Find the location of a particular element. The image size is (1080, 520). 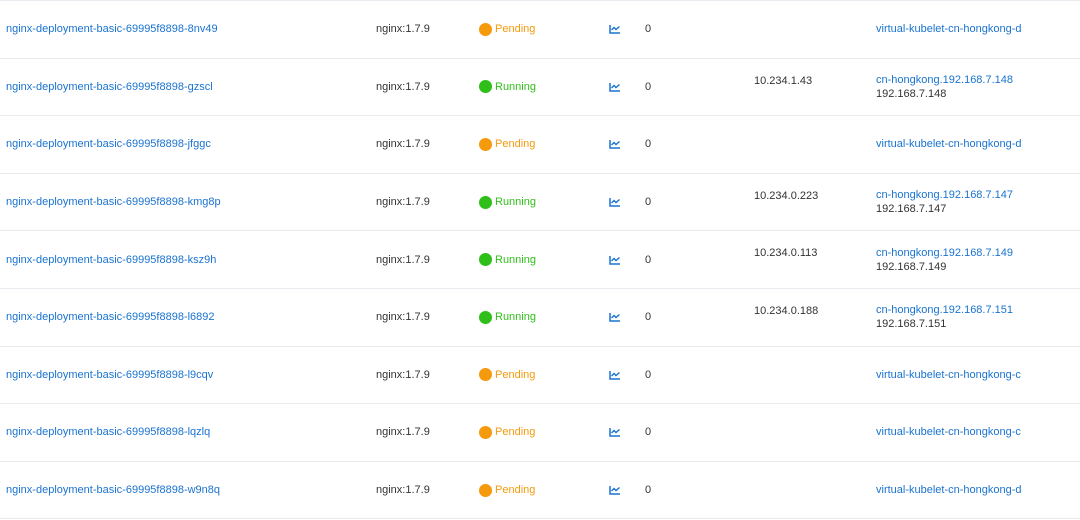

node-cell: cn-hongkong.192.168.7.148 192.168.7.148 is located at coordinates (944, 87).